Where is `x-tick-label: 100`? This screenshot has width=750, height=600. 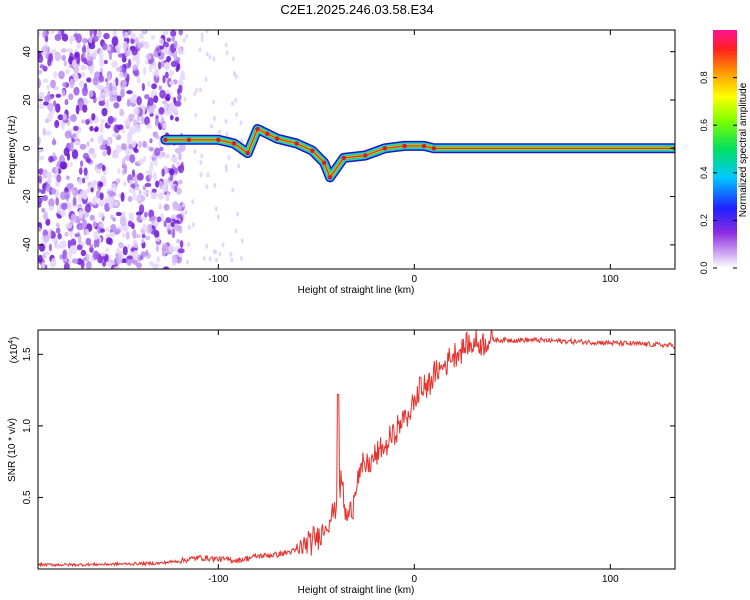 x-tick-label: 100 is located at coordinates (610, 579).